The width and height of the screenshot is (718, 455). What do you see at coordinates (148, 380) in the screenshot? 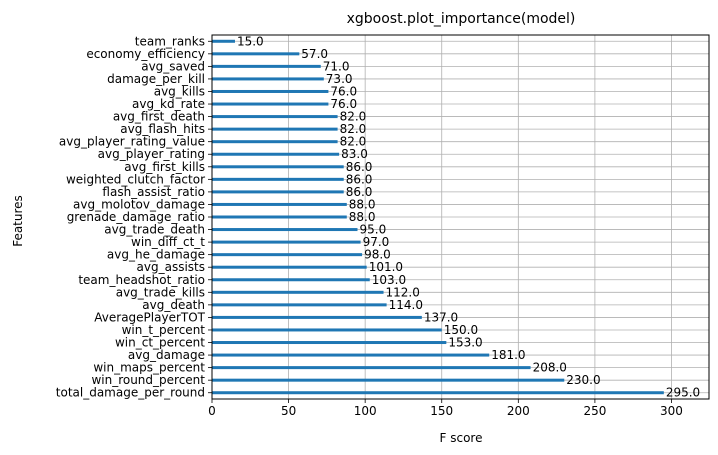
I see `feature-label: win_round_percent` at bounding box center [148, 380].